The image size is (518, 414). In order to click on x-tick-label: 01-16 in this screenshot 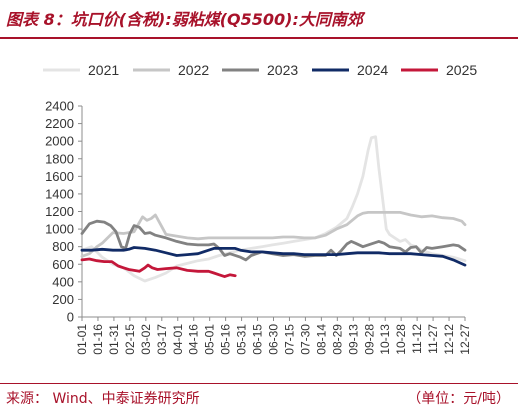, I will do `click(98, 339)`.